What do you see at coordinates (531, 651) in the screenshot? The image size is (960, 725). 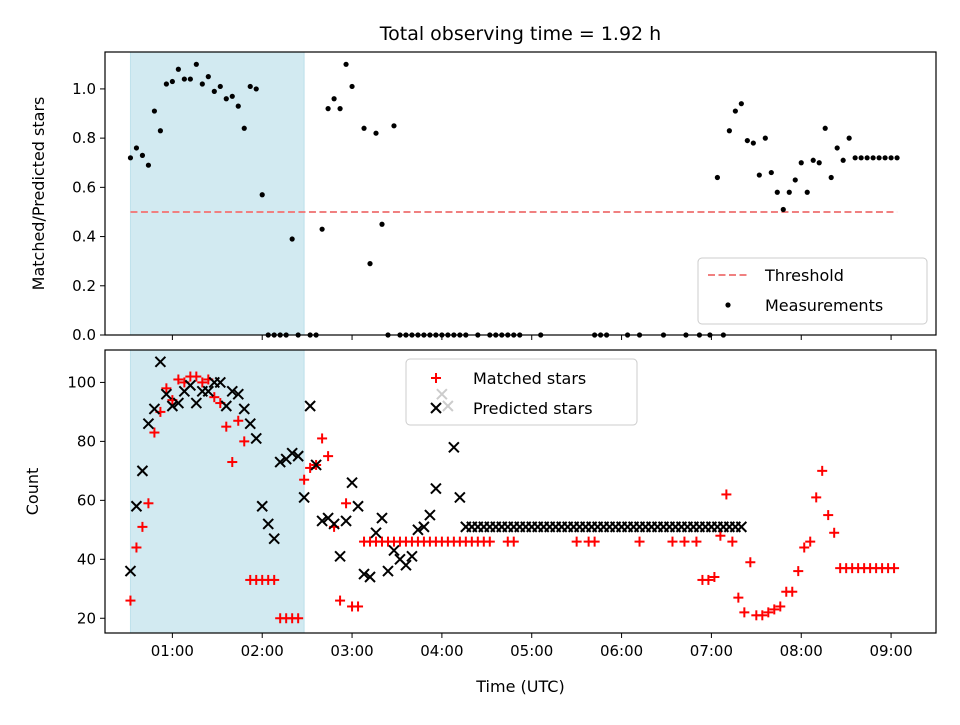 I see `x-tick-label: 05:00` at bounding box center [531, 651].